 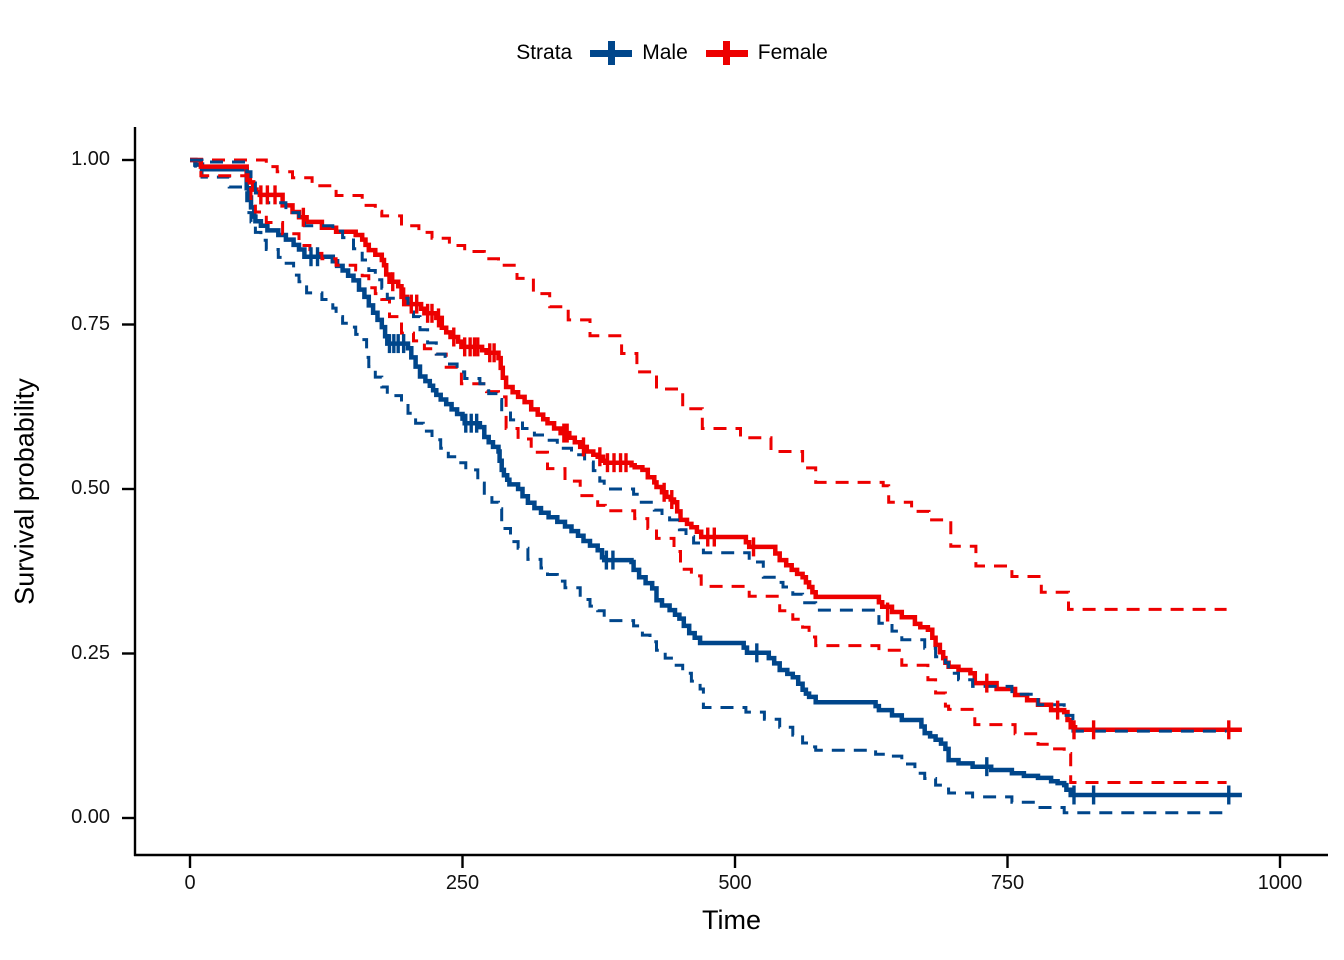 I want to click on legend: Strata Male Female, so click(x=672, y=53).